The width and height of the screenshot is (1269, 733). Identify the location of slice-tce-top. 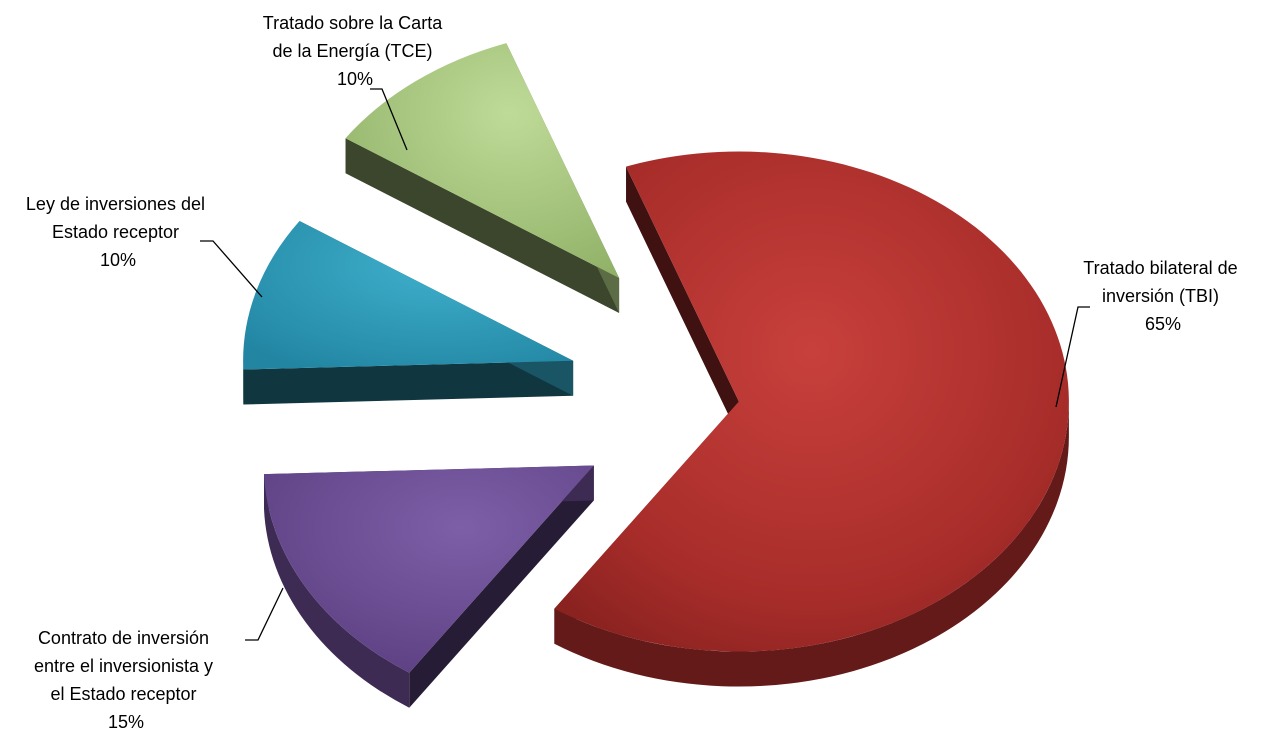
(482, 161).